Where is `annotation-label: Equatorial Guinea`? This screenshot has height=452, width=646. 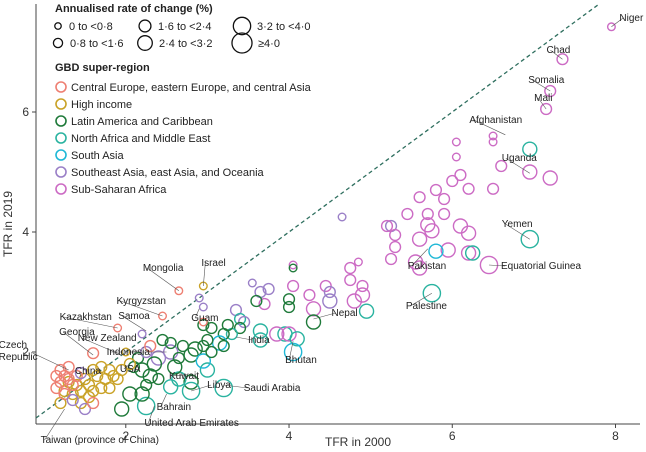
annotation-label: Equatorial Guinea is located at coordinates (541, 266).